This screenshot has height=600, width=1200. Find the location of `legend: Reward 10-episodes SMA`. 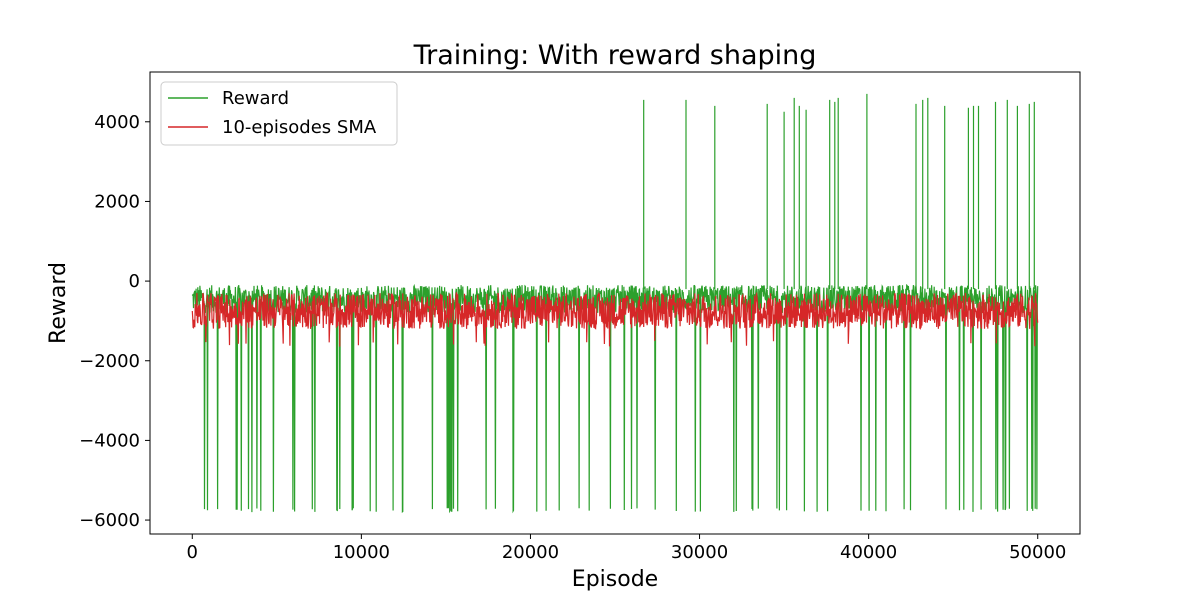

legend: Reward 10-episodes SMA is located at coordinates (279, 113).